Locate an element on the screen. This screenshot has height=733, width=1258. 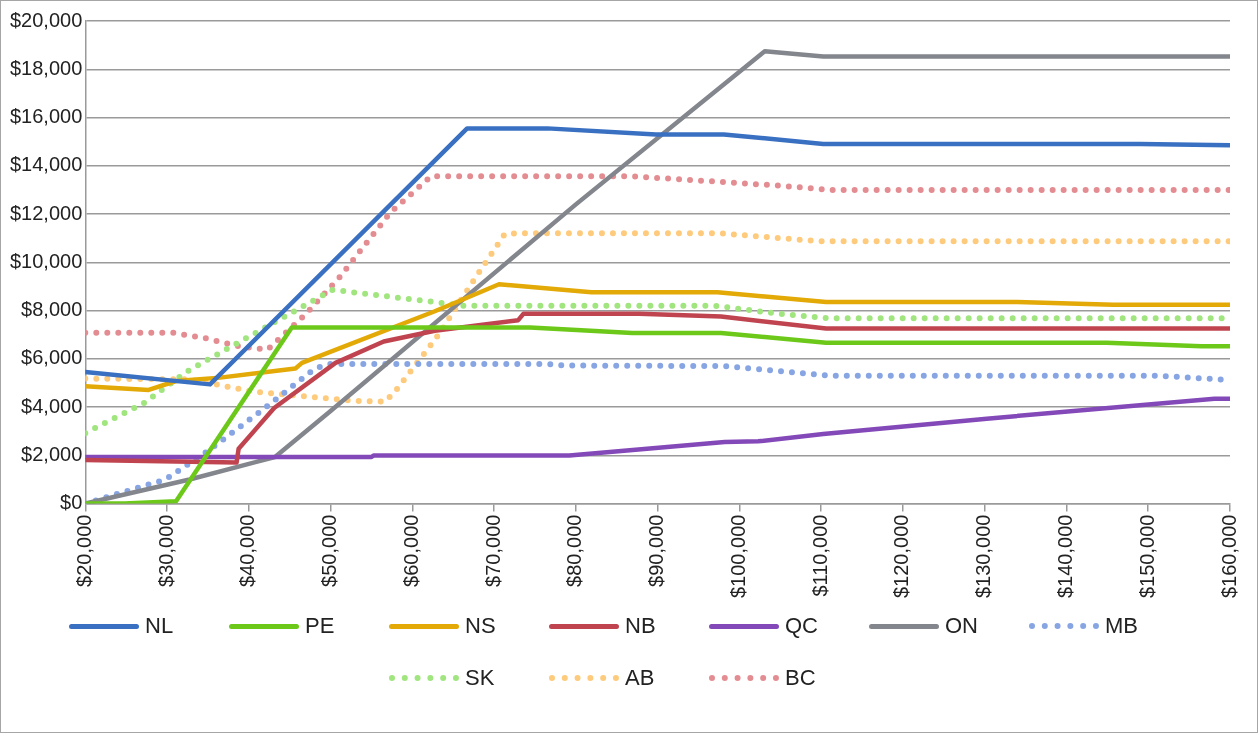
y-tick-label: $14,000 is located at coordinates (46, 164).